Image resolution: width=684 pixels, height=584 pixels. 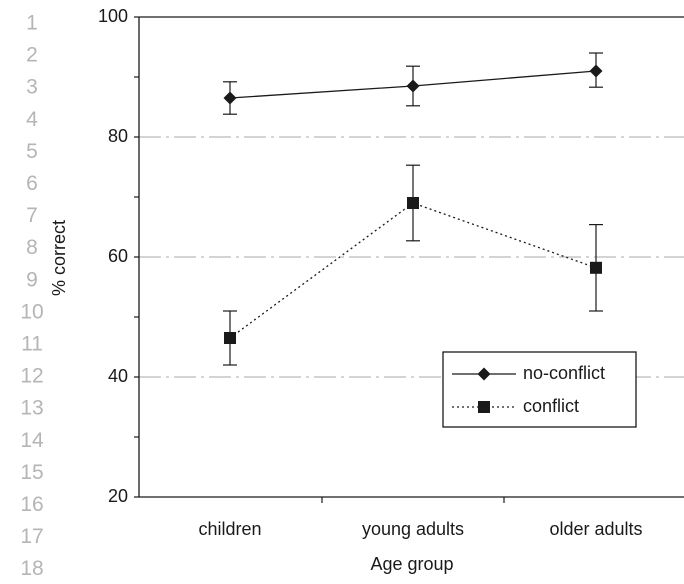 I want to click on line-number: 16, so click(x=31, y=504).